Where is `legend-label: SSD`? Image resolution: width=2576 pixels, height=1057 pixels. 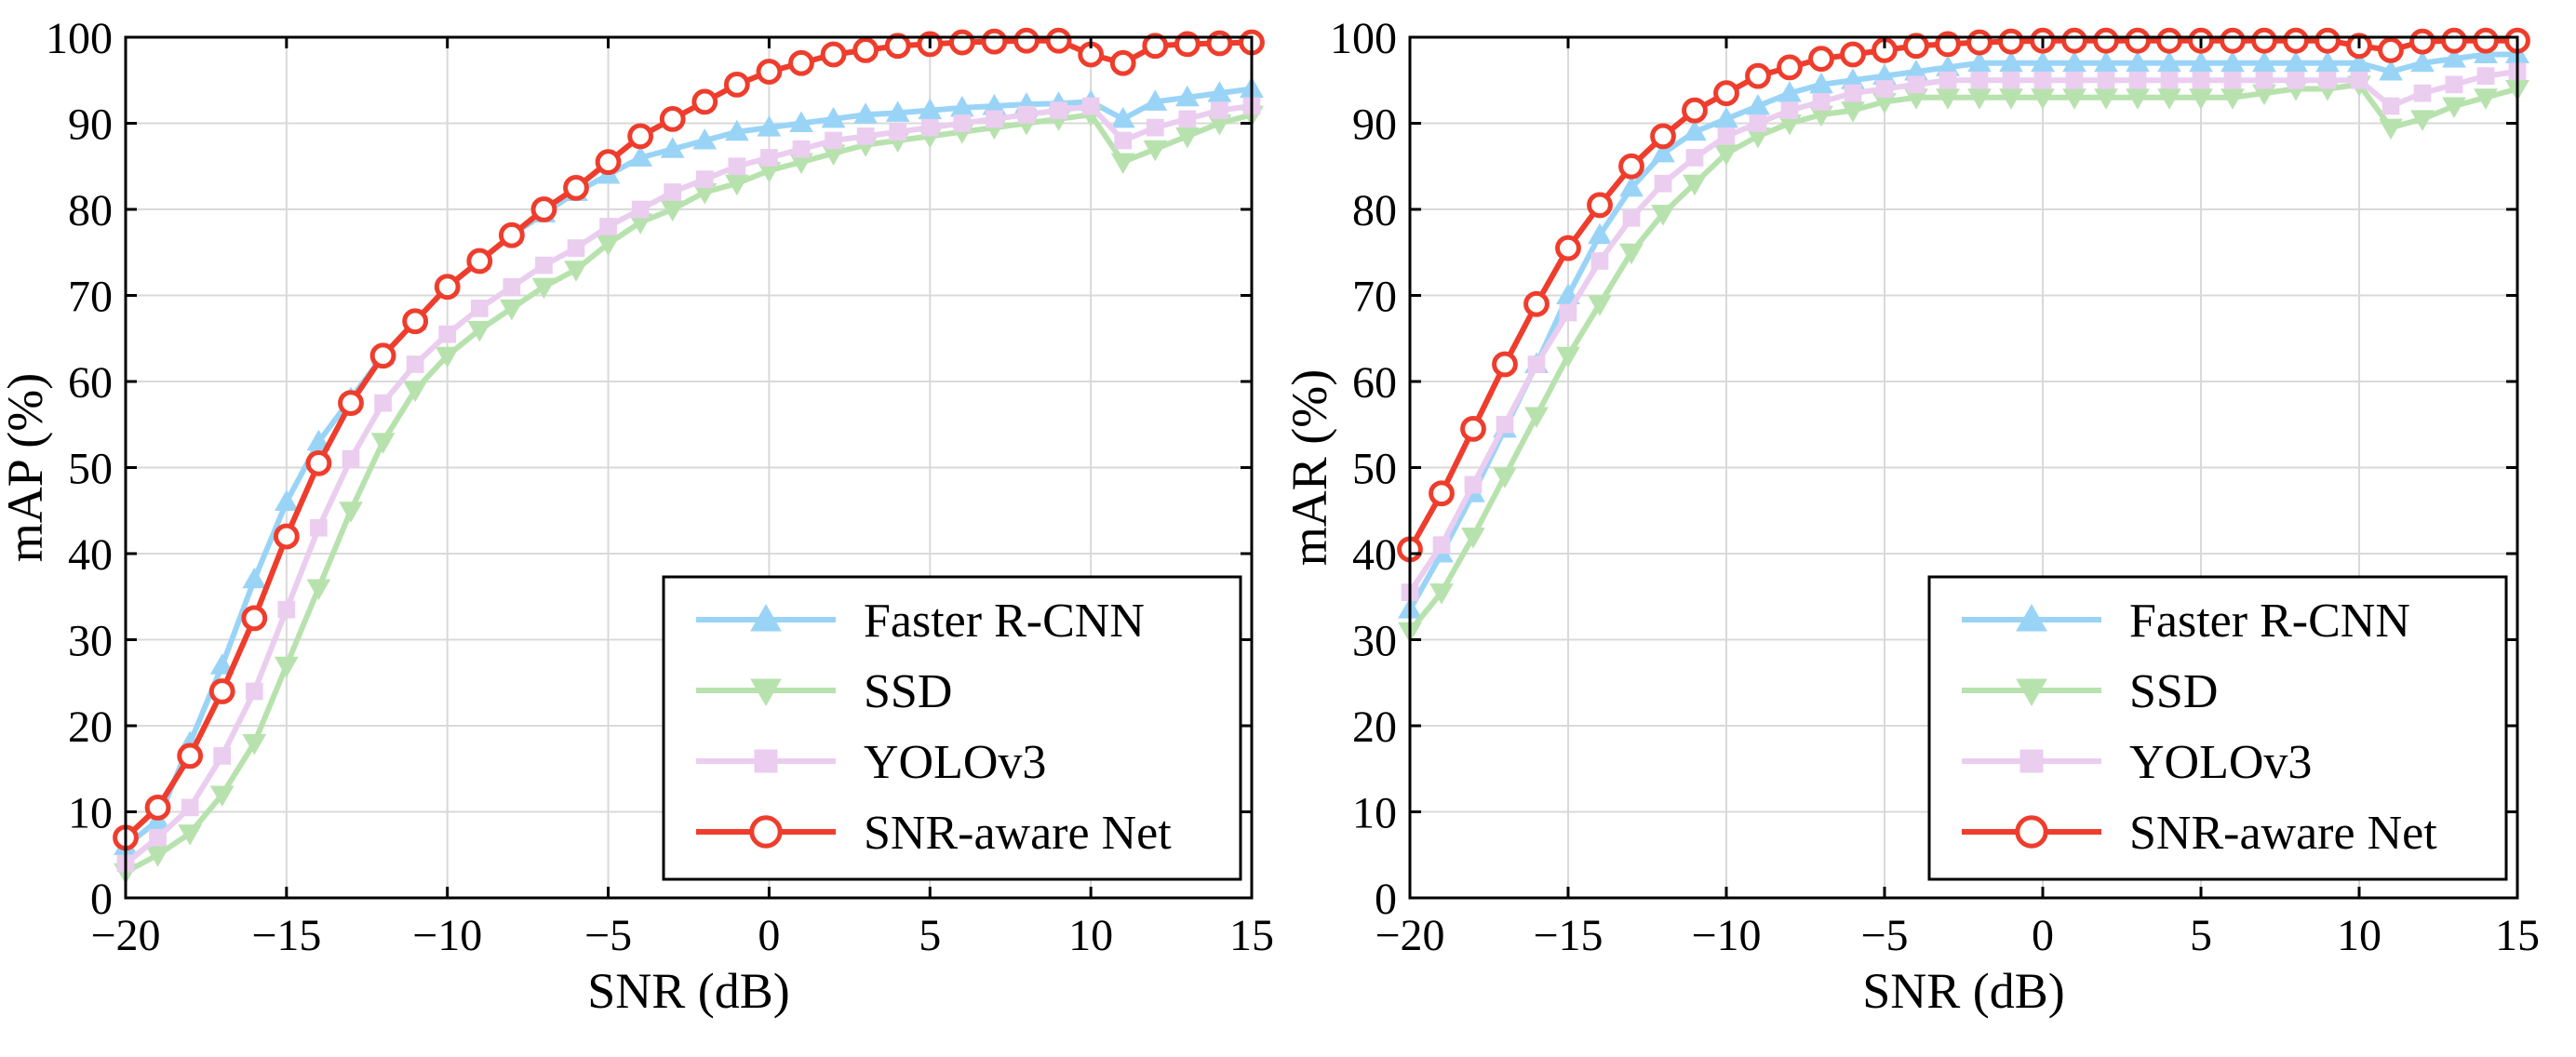
legend-label: SSD is located at coordinates (908, 691).